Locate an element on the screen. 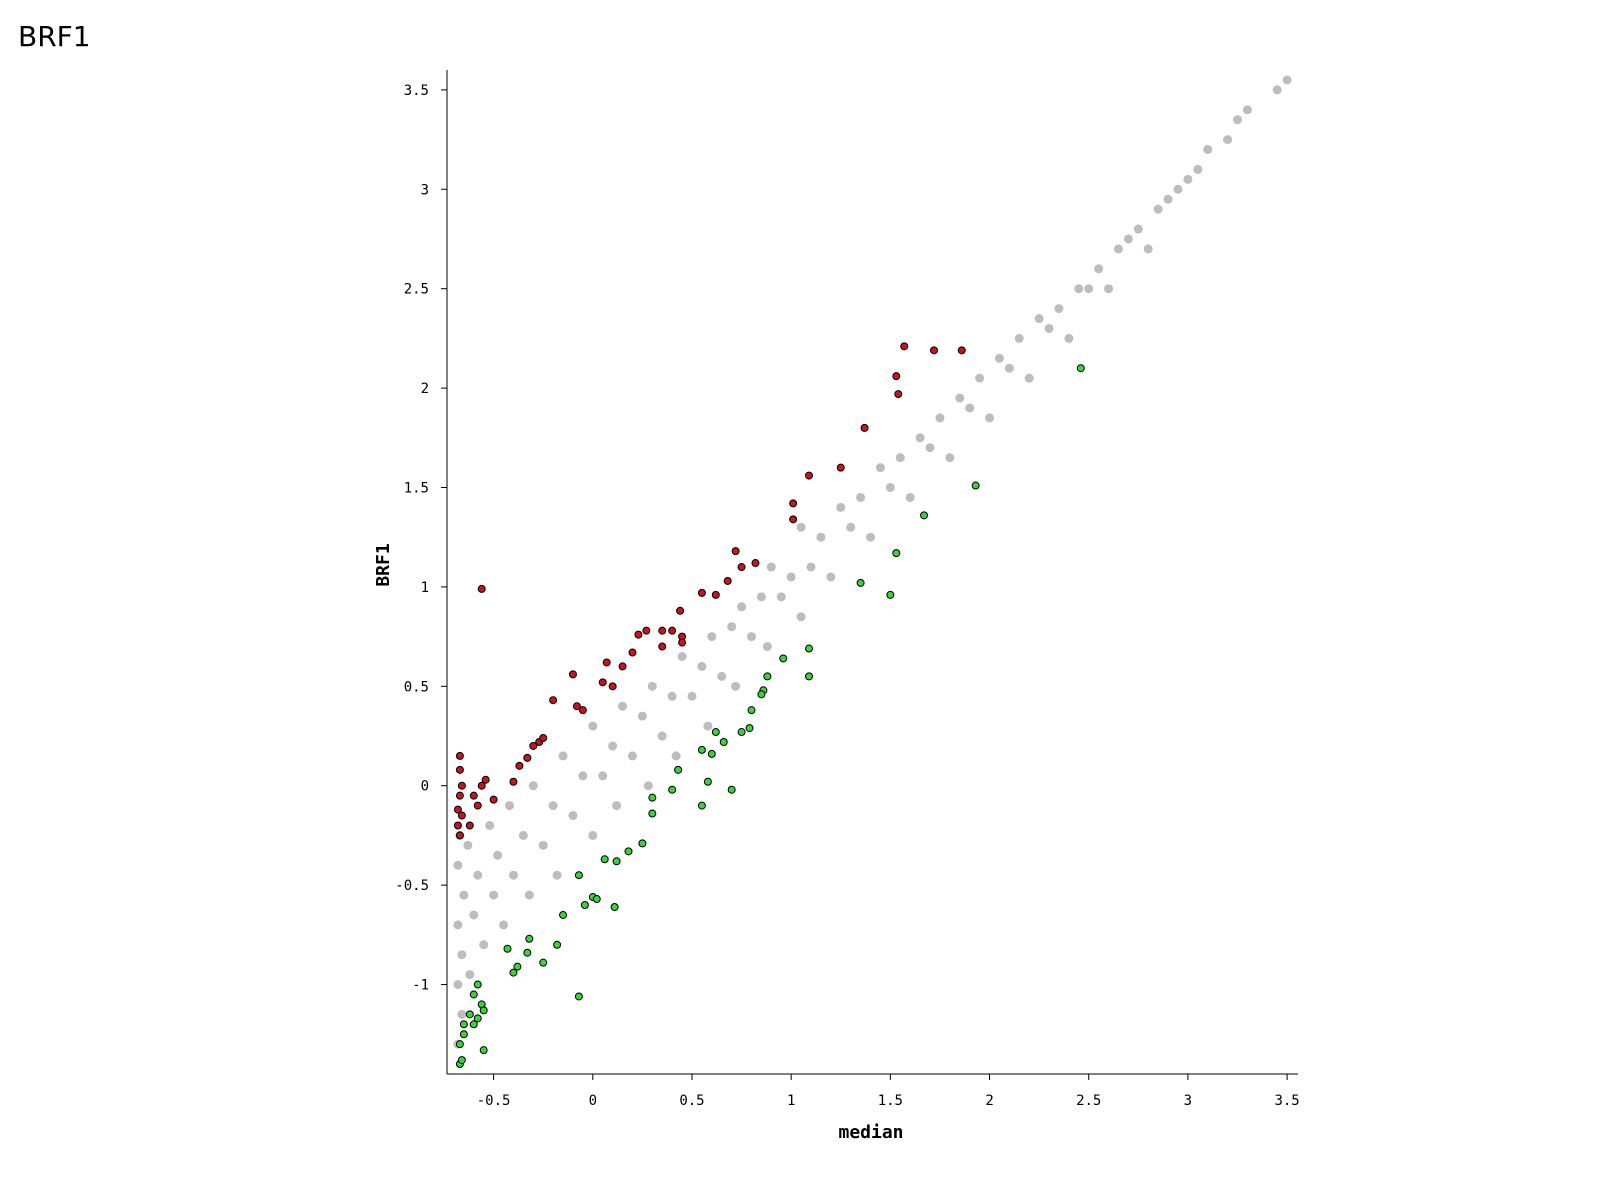 This screenshot has width=1600, height=1200. x-axis-label: median is located at coordinates (870, 1132).